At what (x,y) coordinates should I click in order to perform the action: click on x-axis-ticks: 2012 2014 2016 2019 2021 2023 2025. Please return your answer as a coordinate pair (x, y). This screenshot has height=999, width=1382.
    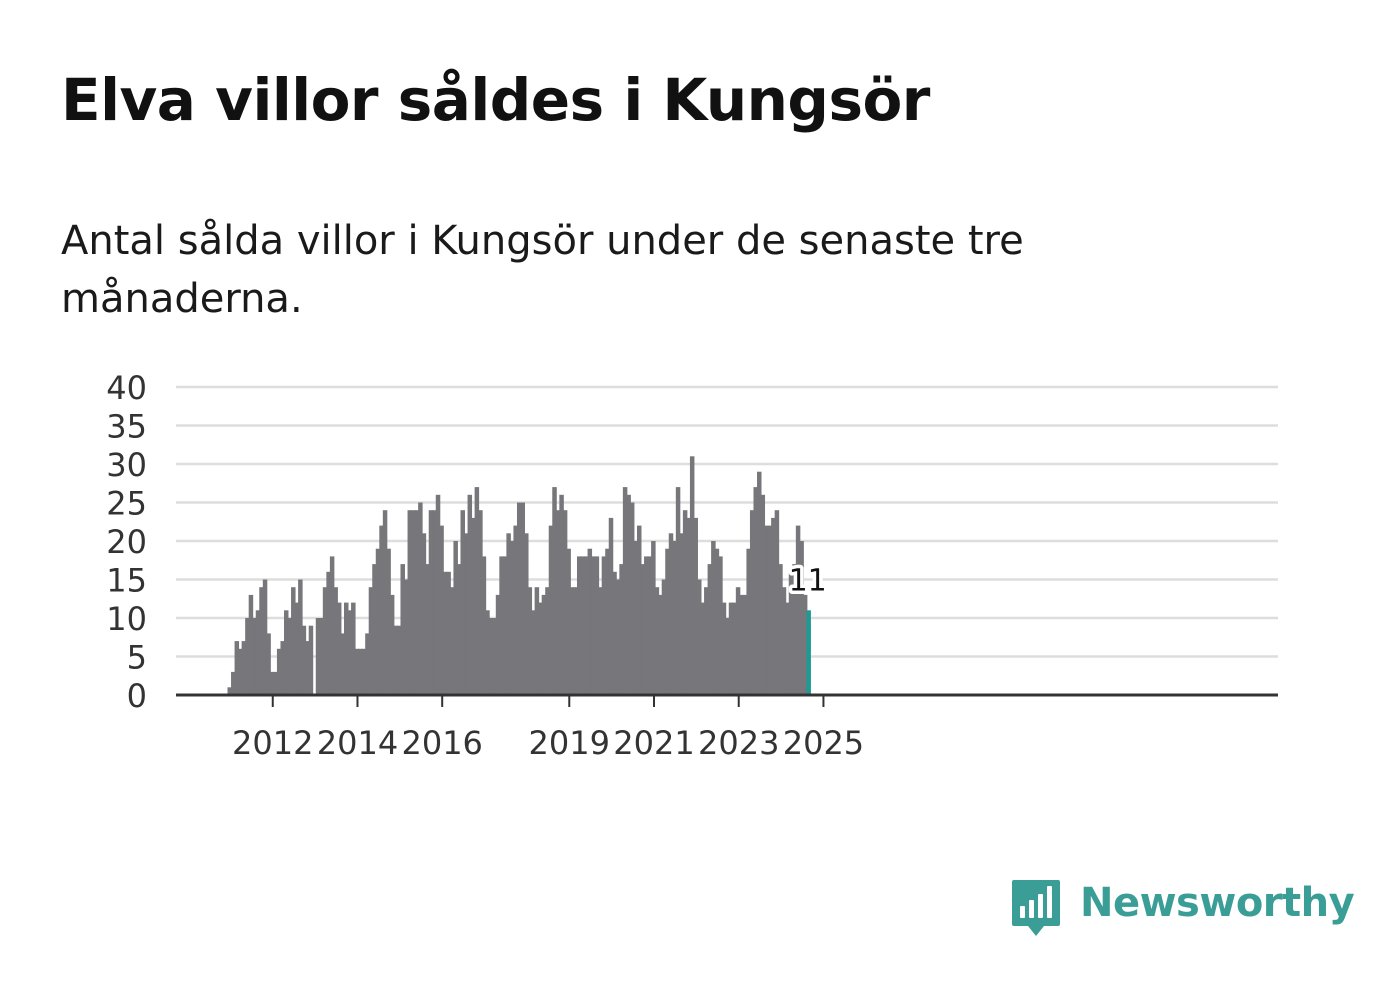
    Looking at the image, I should click on (548, 728).